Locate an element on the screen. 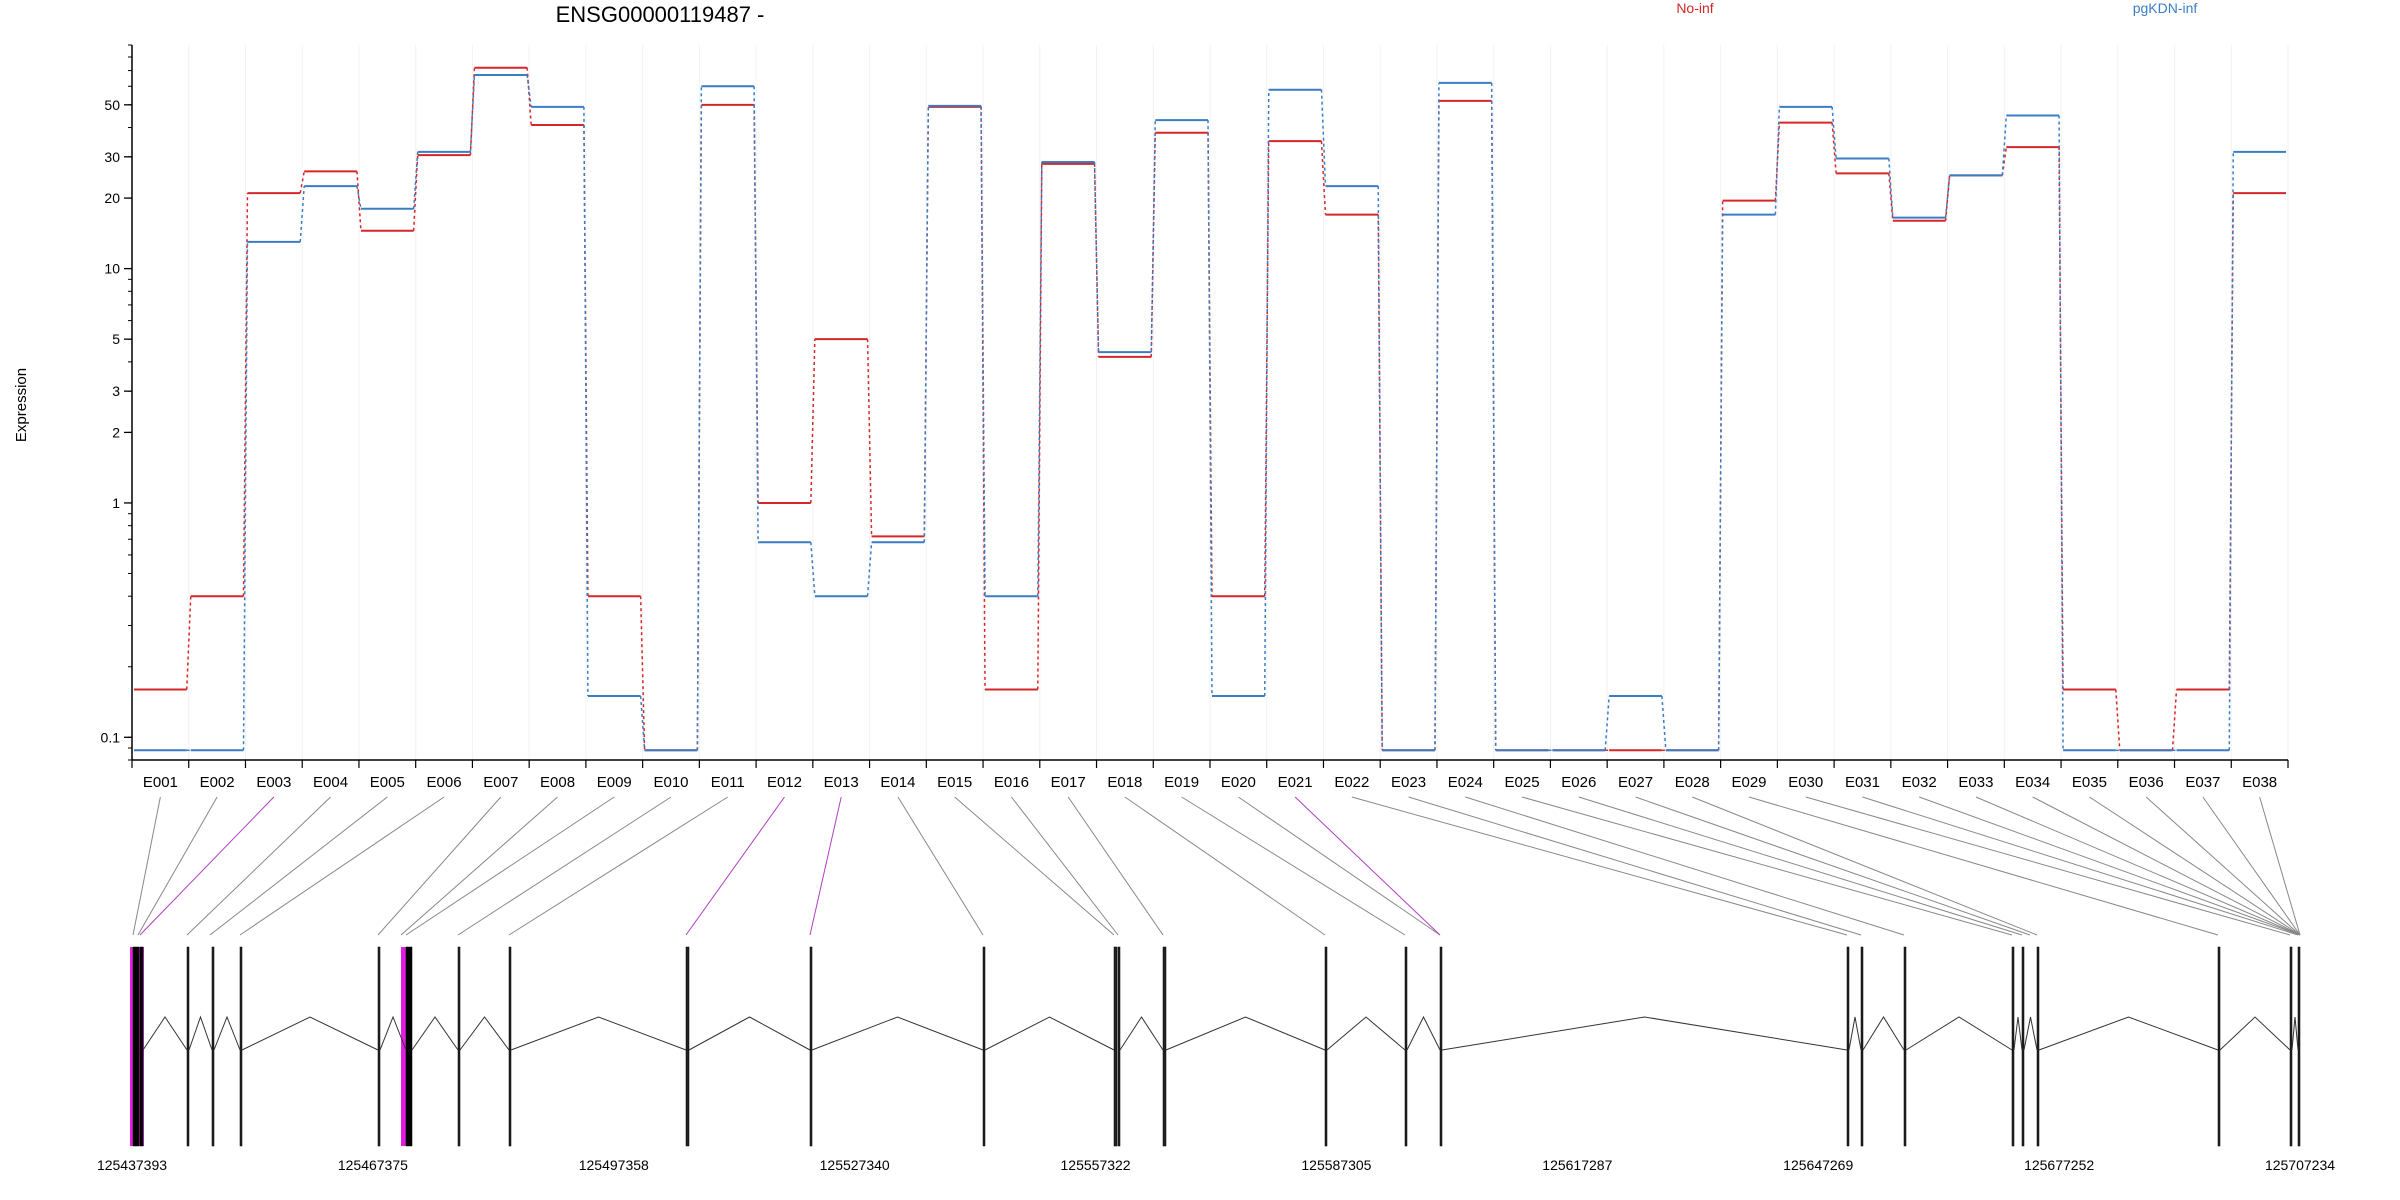 This screenshot has width=2400, height=1200. connector-e011 is located at coordinates (618, 866).